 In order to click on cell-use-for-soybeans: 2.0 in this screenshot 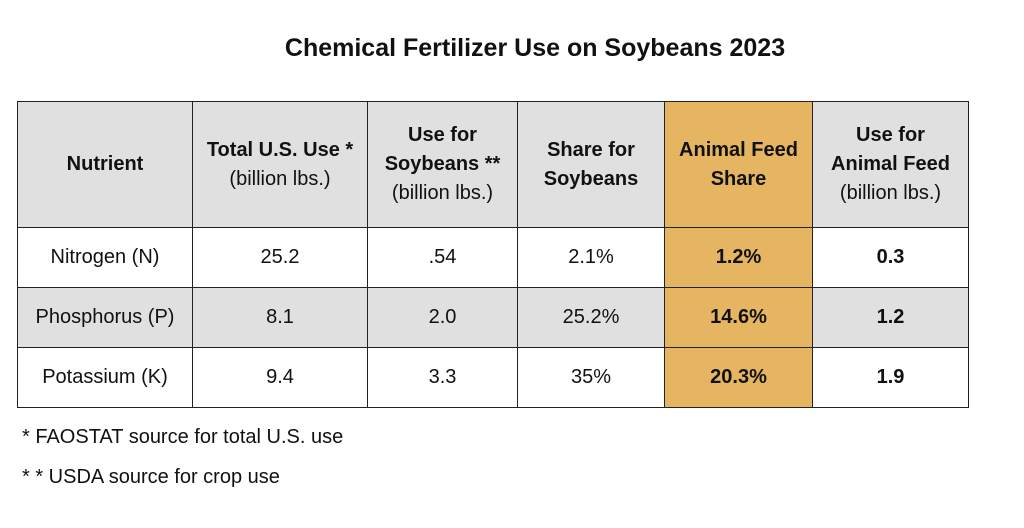, I will do `click(442, 317)`.